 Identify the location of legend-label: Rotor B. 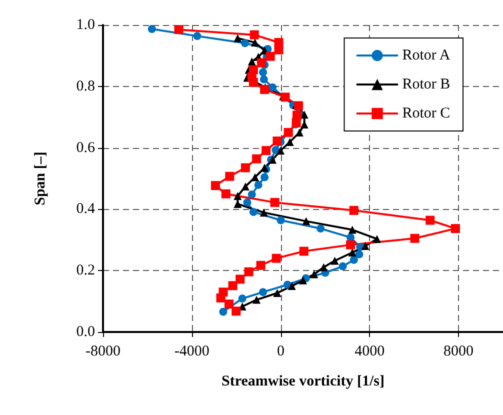
(426, 84).